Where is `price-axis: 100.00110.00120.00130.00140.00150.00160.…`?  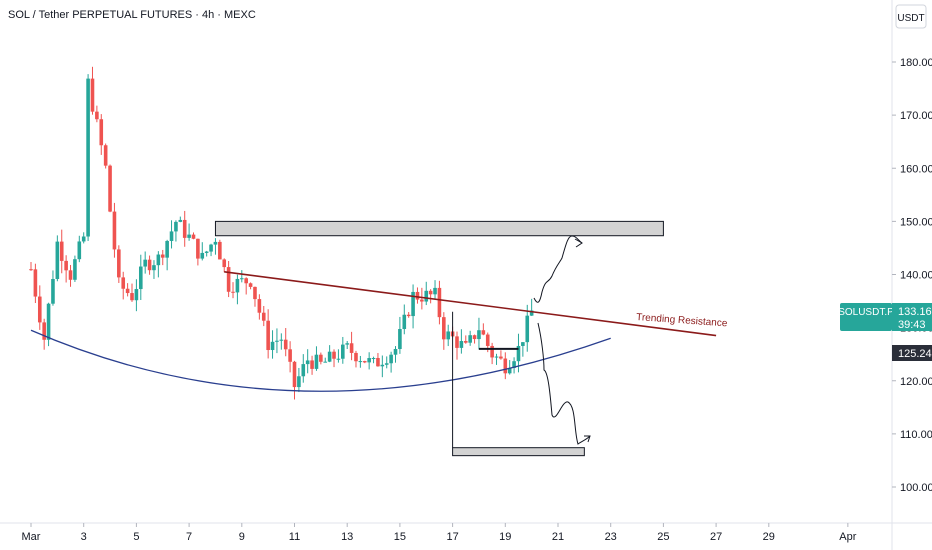 price-axis: 100.00110.00120.00130.00140.00150.00160.… is located at coordinates (912, 275).